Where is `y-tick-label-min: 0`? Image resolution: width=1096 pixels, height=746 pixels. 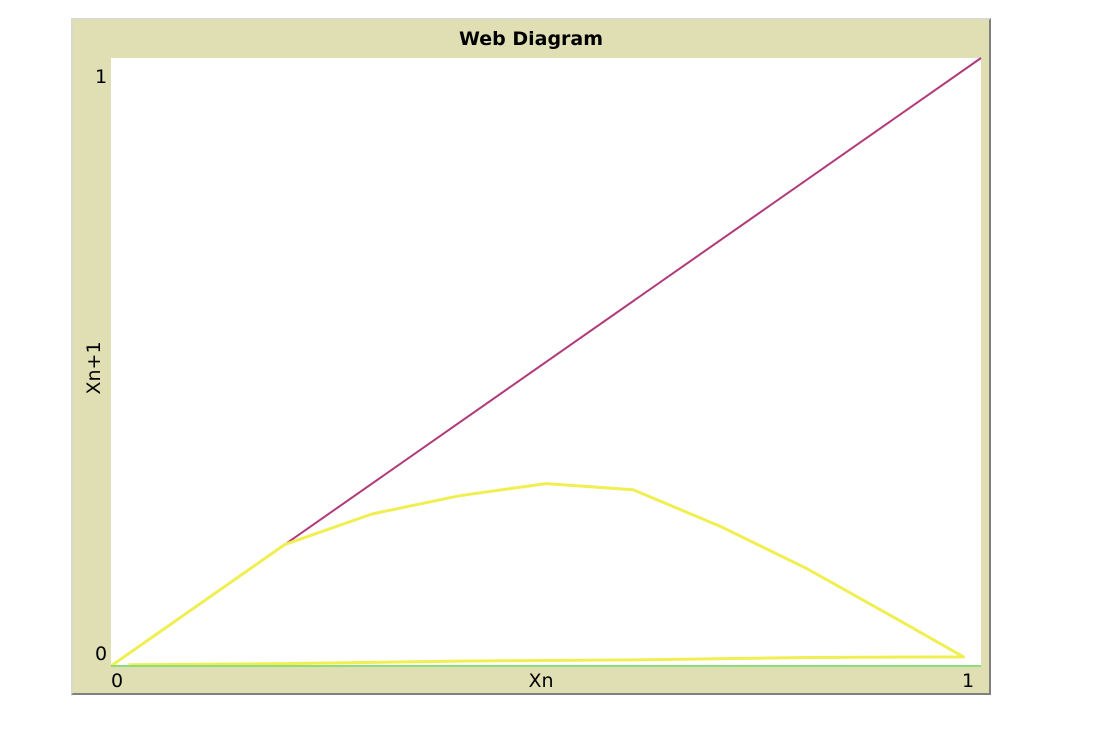
y-tick-label-min: 0 is located at coordinates (101, 654).